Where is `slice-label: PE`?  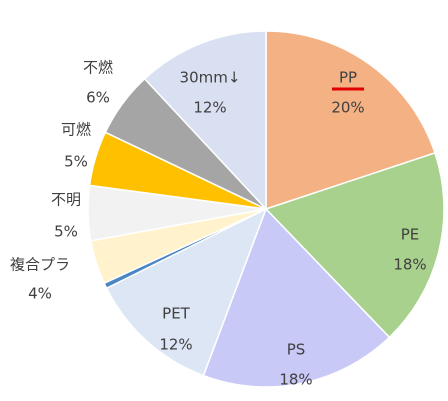
slice-label: PE is located at coordinates (410, 235).